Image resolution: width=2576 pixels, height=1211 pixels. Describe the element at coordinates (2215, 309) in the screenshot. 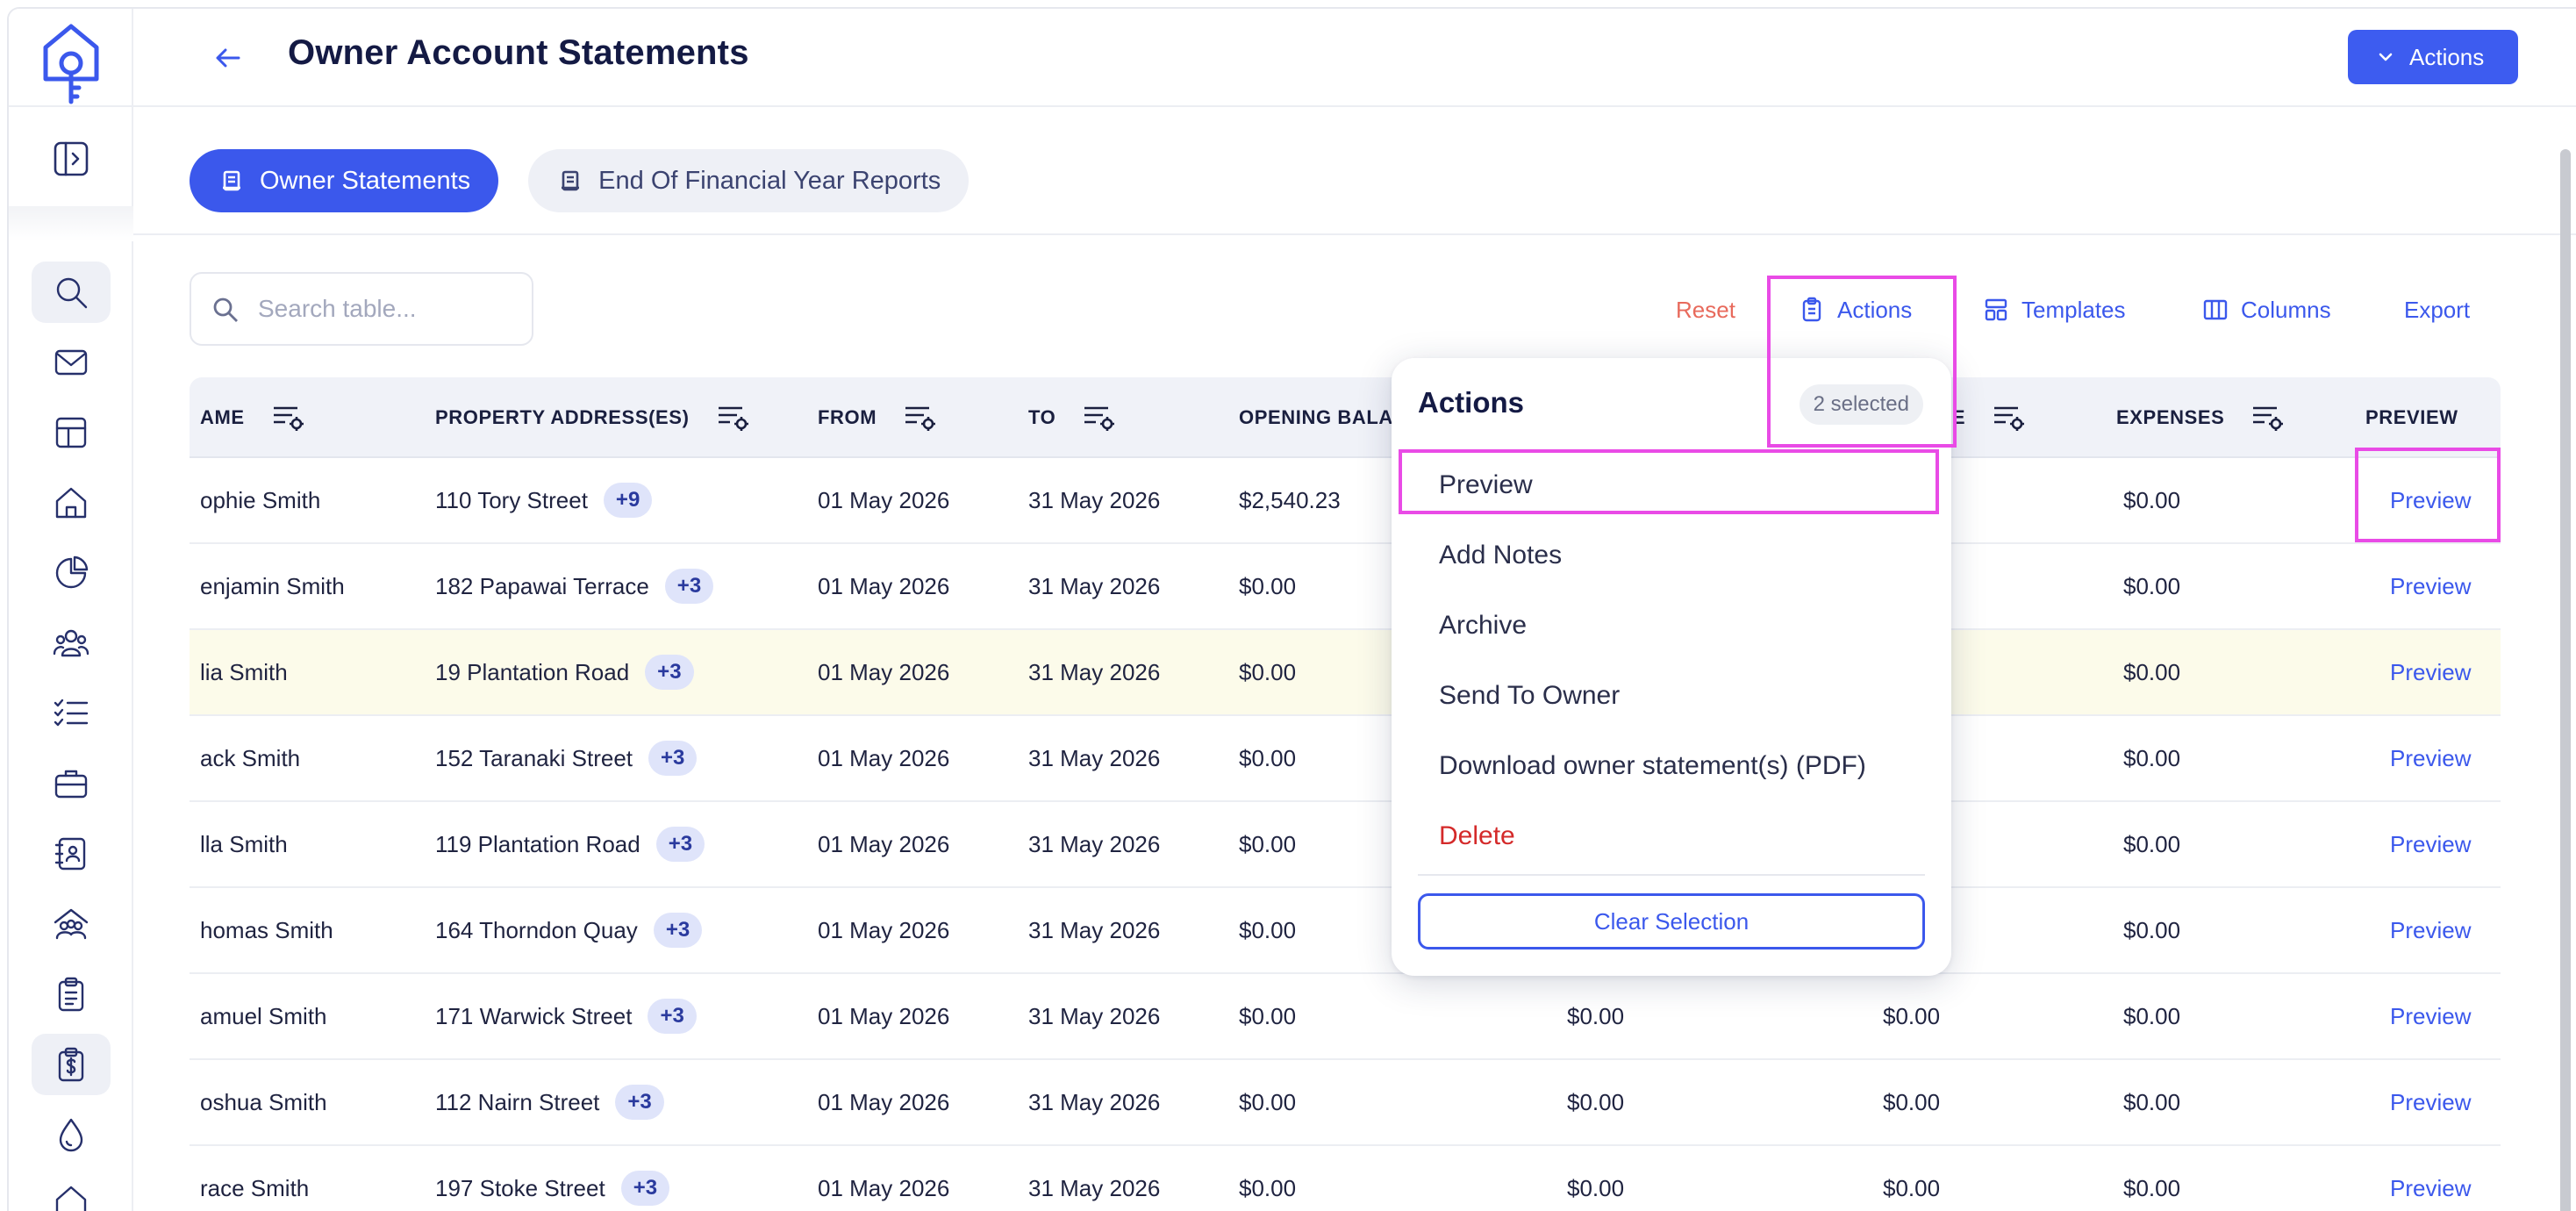

I see `columns-icon` at that location.